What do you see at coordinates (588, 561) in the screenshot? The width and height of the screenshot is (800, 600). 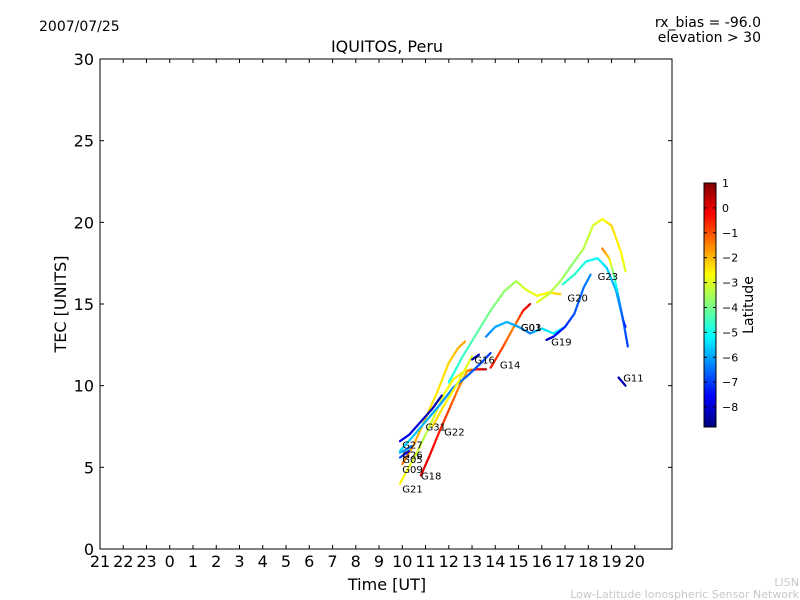 I see `x-tick-label: 18` at bounding box center [588, 561].